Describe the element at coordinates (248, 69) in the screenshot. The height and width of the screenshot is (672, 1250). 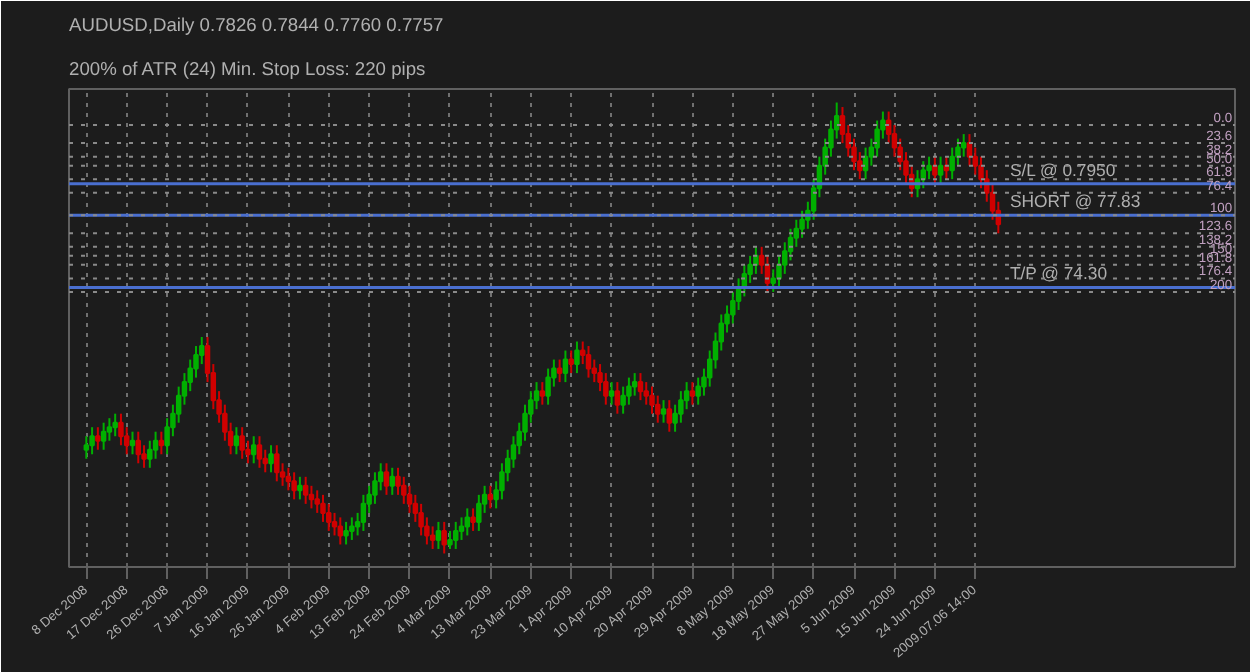
I see `chart-subtitle: 200% of ATR (24) Min. Stop Loss: 220 pips` at that location.